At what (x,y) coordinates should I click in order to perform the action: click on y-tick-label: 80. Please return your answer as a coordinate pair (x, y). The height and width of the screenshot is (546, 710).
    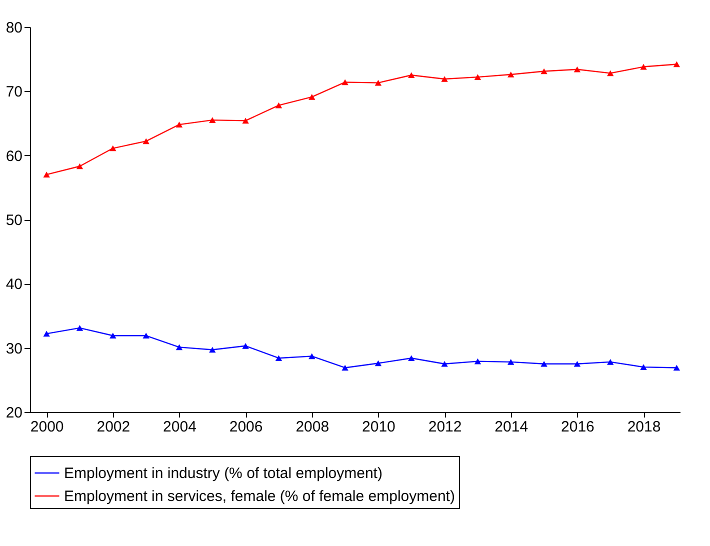
    Looking at the image, I should click on (14, 28).